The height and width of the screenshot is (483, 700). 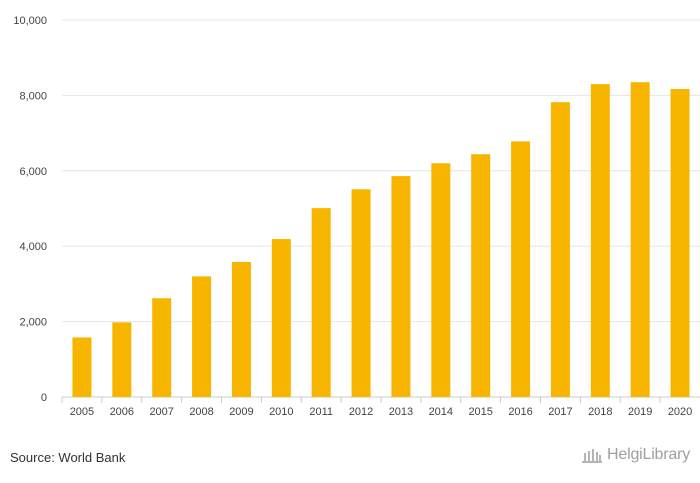 What do you see at coordinates (161, 412) in the screenshot?
I see `x-tick-label: 2007` at bounding box center [161, 412].